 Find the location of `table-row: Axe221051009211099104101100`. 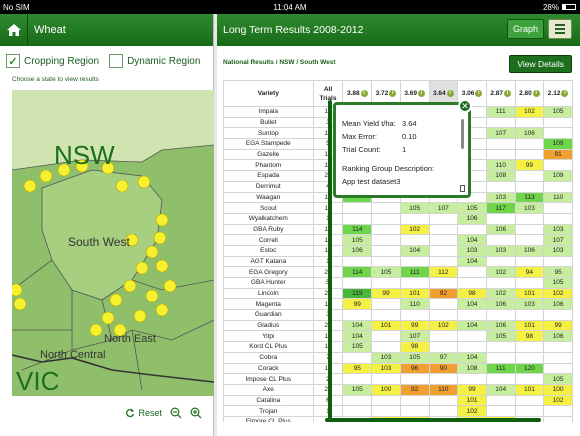

table-row: Axe221051009211099104101100 is located at coordinates (398, 389).